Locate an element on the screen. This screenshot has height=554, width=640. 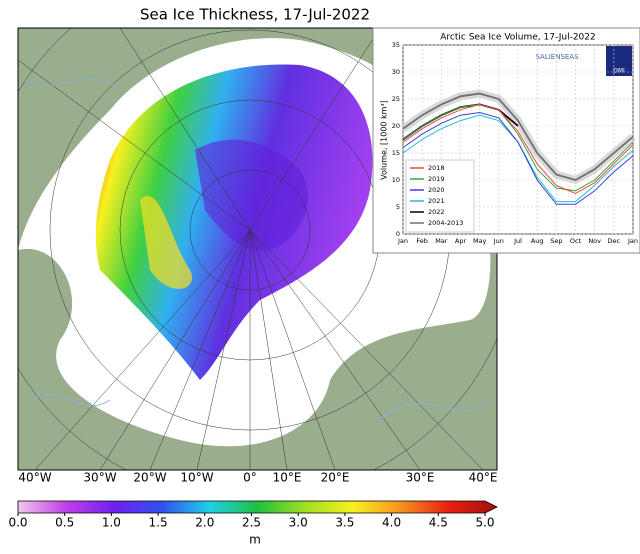
colorbar-tick-label: 3.5 is located at coordinates (344, 523).